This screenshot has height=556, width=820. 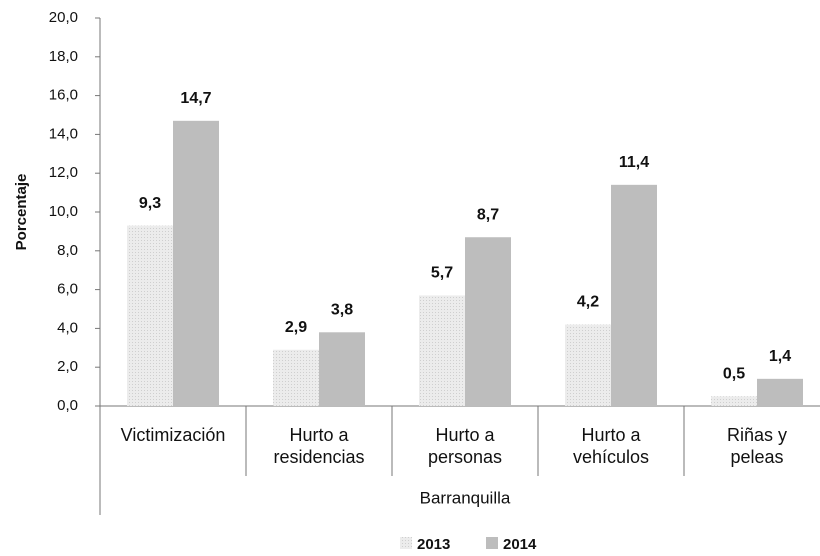 I want to click on value-label: 4,2, so click(x=588, y=302).